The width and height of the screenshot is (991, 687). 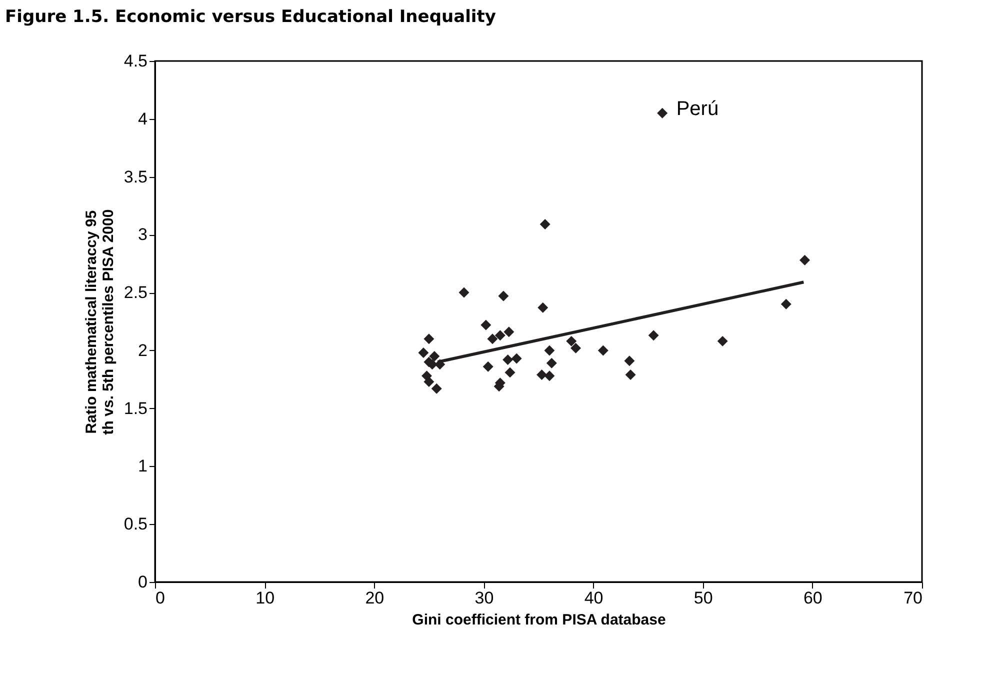 I want to click on y-tick-label: 0.5, so click(x=136, y=524).